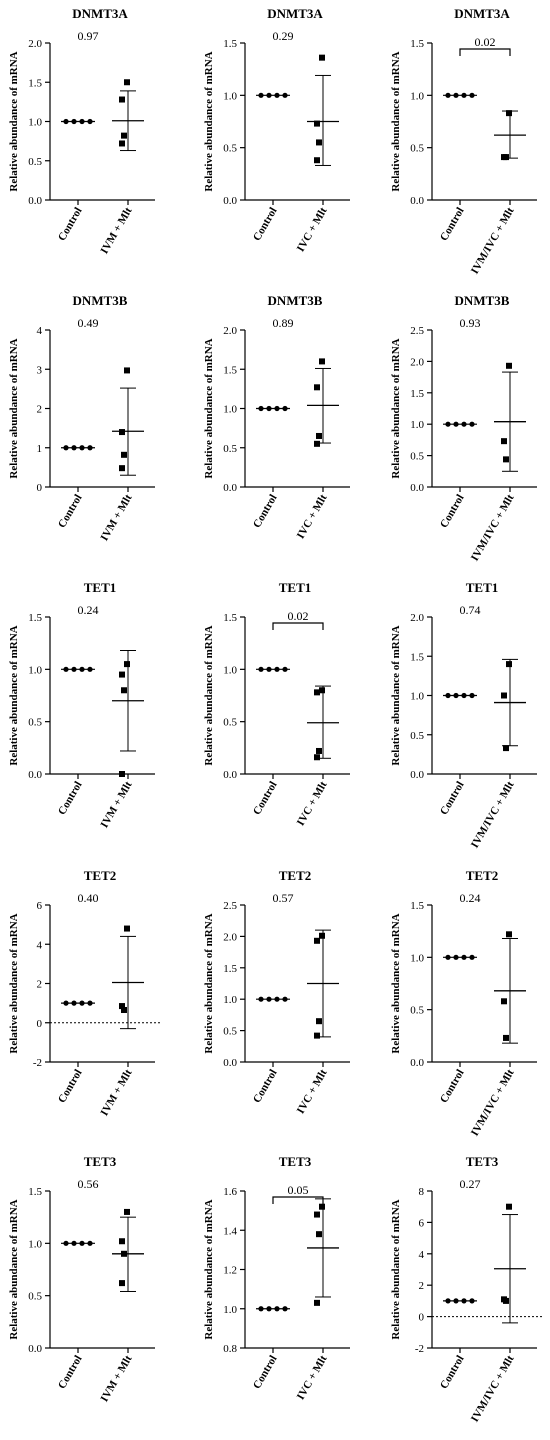  Describe the element at coordinates (470, 610) in the screenshot. I see `p-value-label: 0.74` at that location.